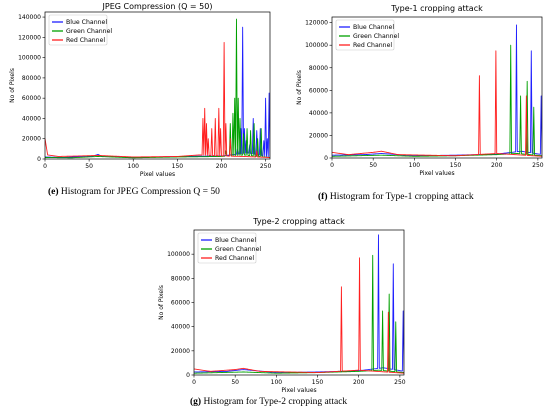  I want to click on series-f-green-channel, so click(437, 100).